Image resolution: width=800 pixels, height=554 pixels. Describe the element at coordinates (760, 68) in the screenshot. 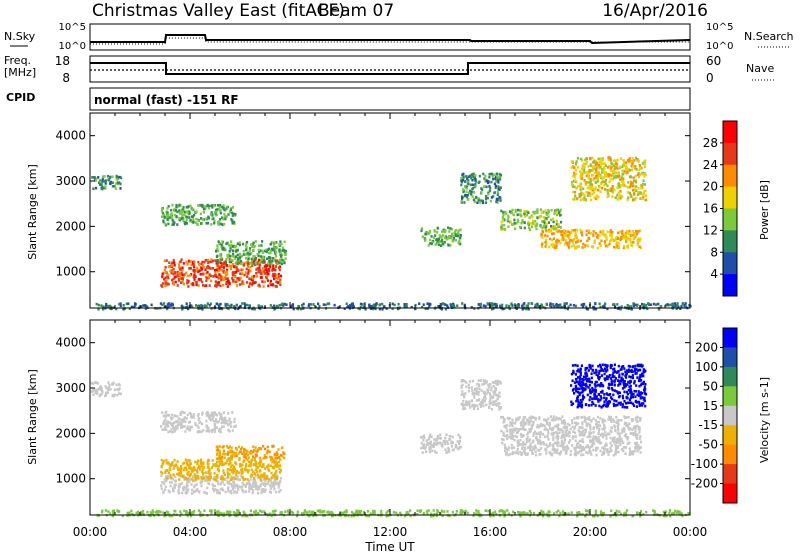

I see `freq-right-label: Nave` at that location.